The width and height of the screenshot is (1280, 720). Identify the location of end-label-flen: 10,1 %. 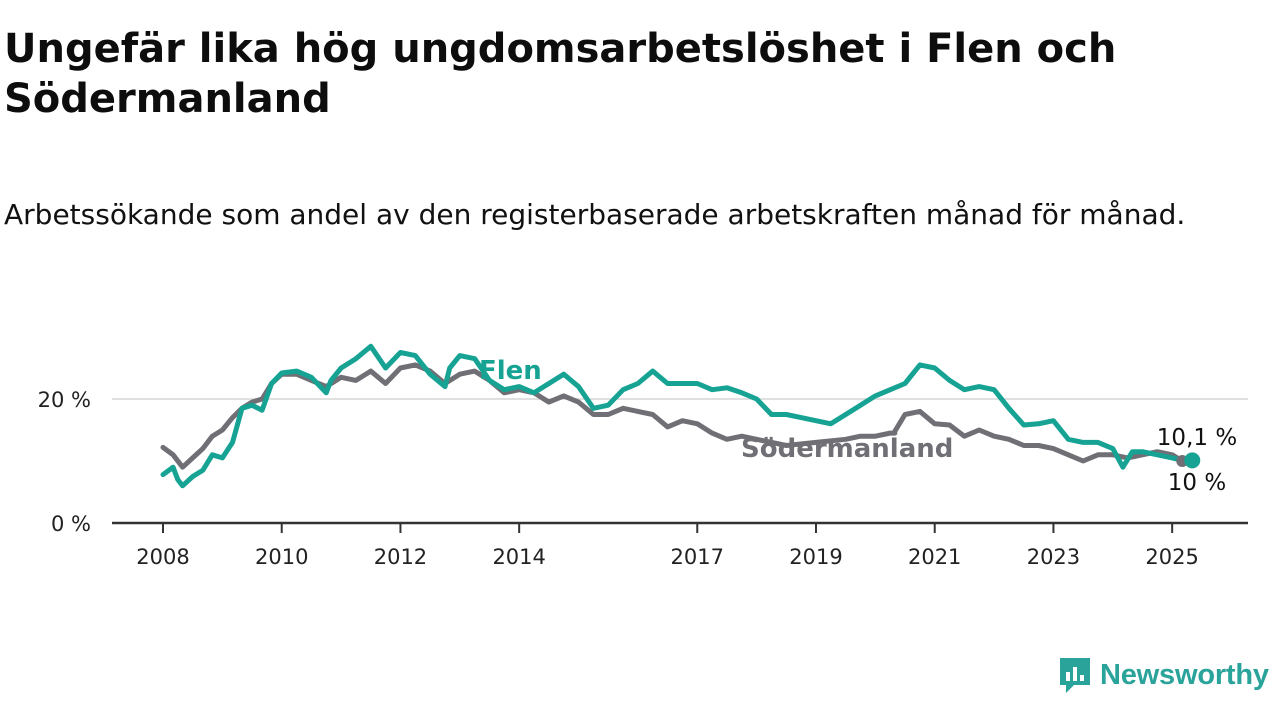
(1197, 438).